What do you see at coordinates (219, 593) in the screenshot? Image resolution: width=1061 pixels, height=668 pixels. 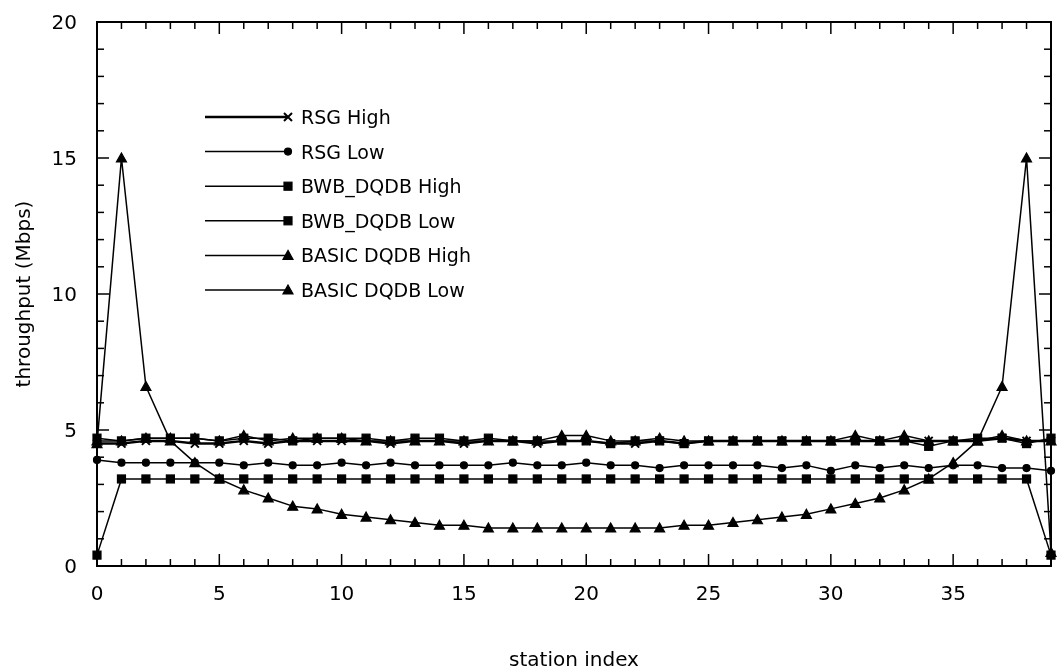 I see `x-tick-label: 5` at bounding box center [219, 593].